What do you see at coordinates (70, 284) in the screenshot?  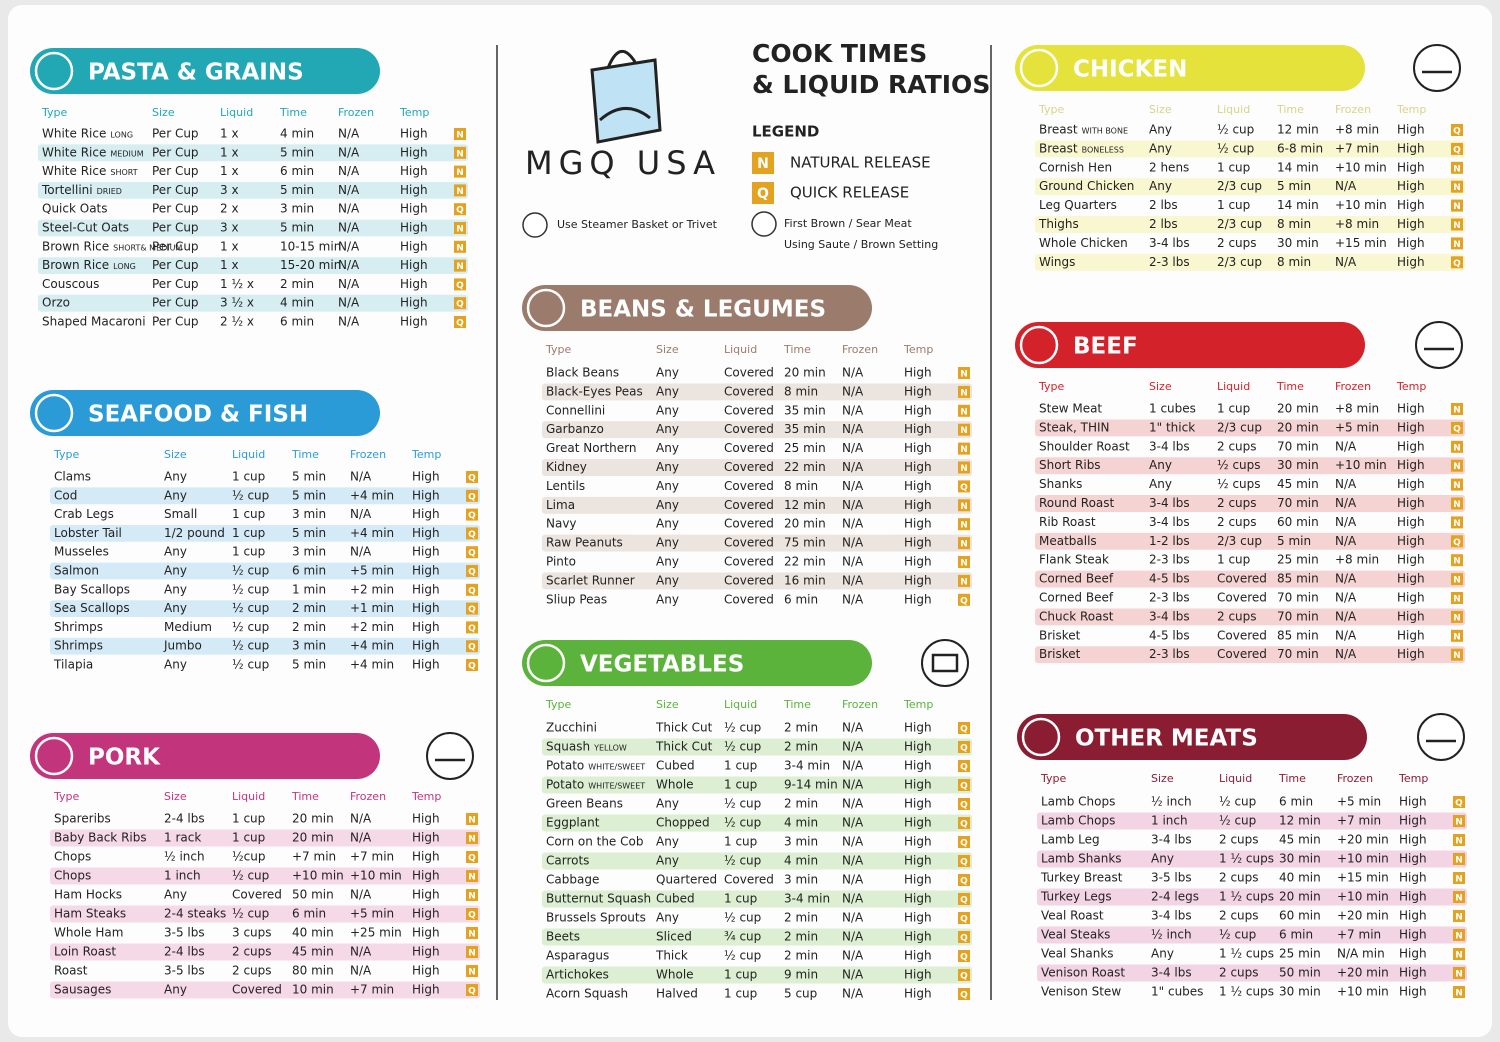 I see `cell-type: Couscous` at bounding box center [70, 284].